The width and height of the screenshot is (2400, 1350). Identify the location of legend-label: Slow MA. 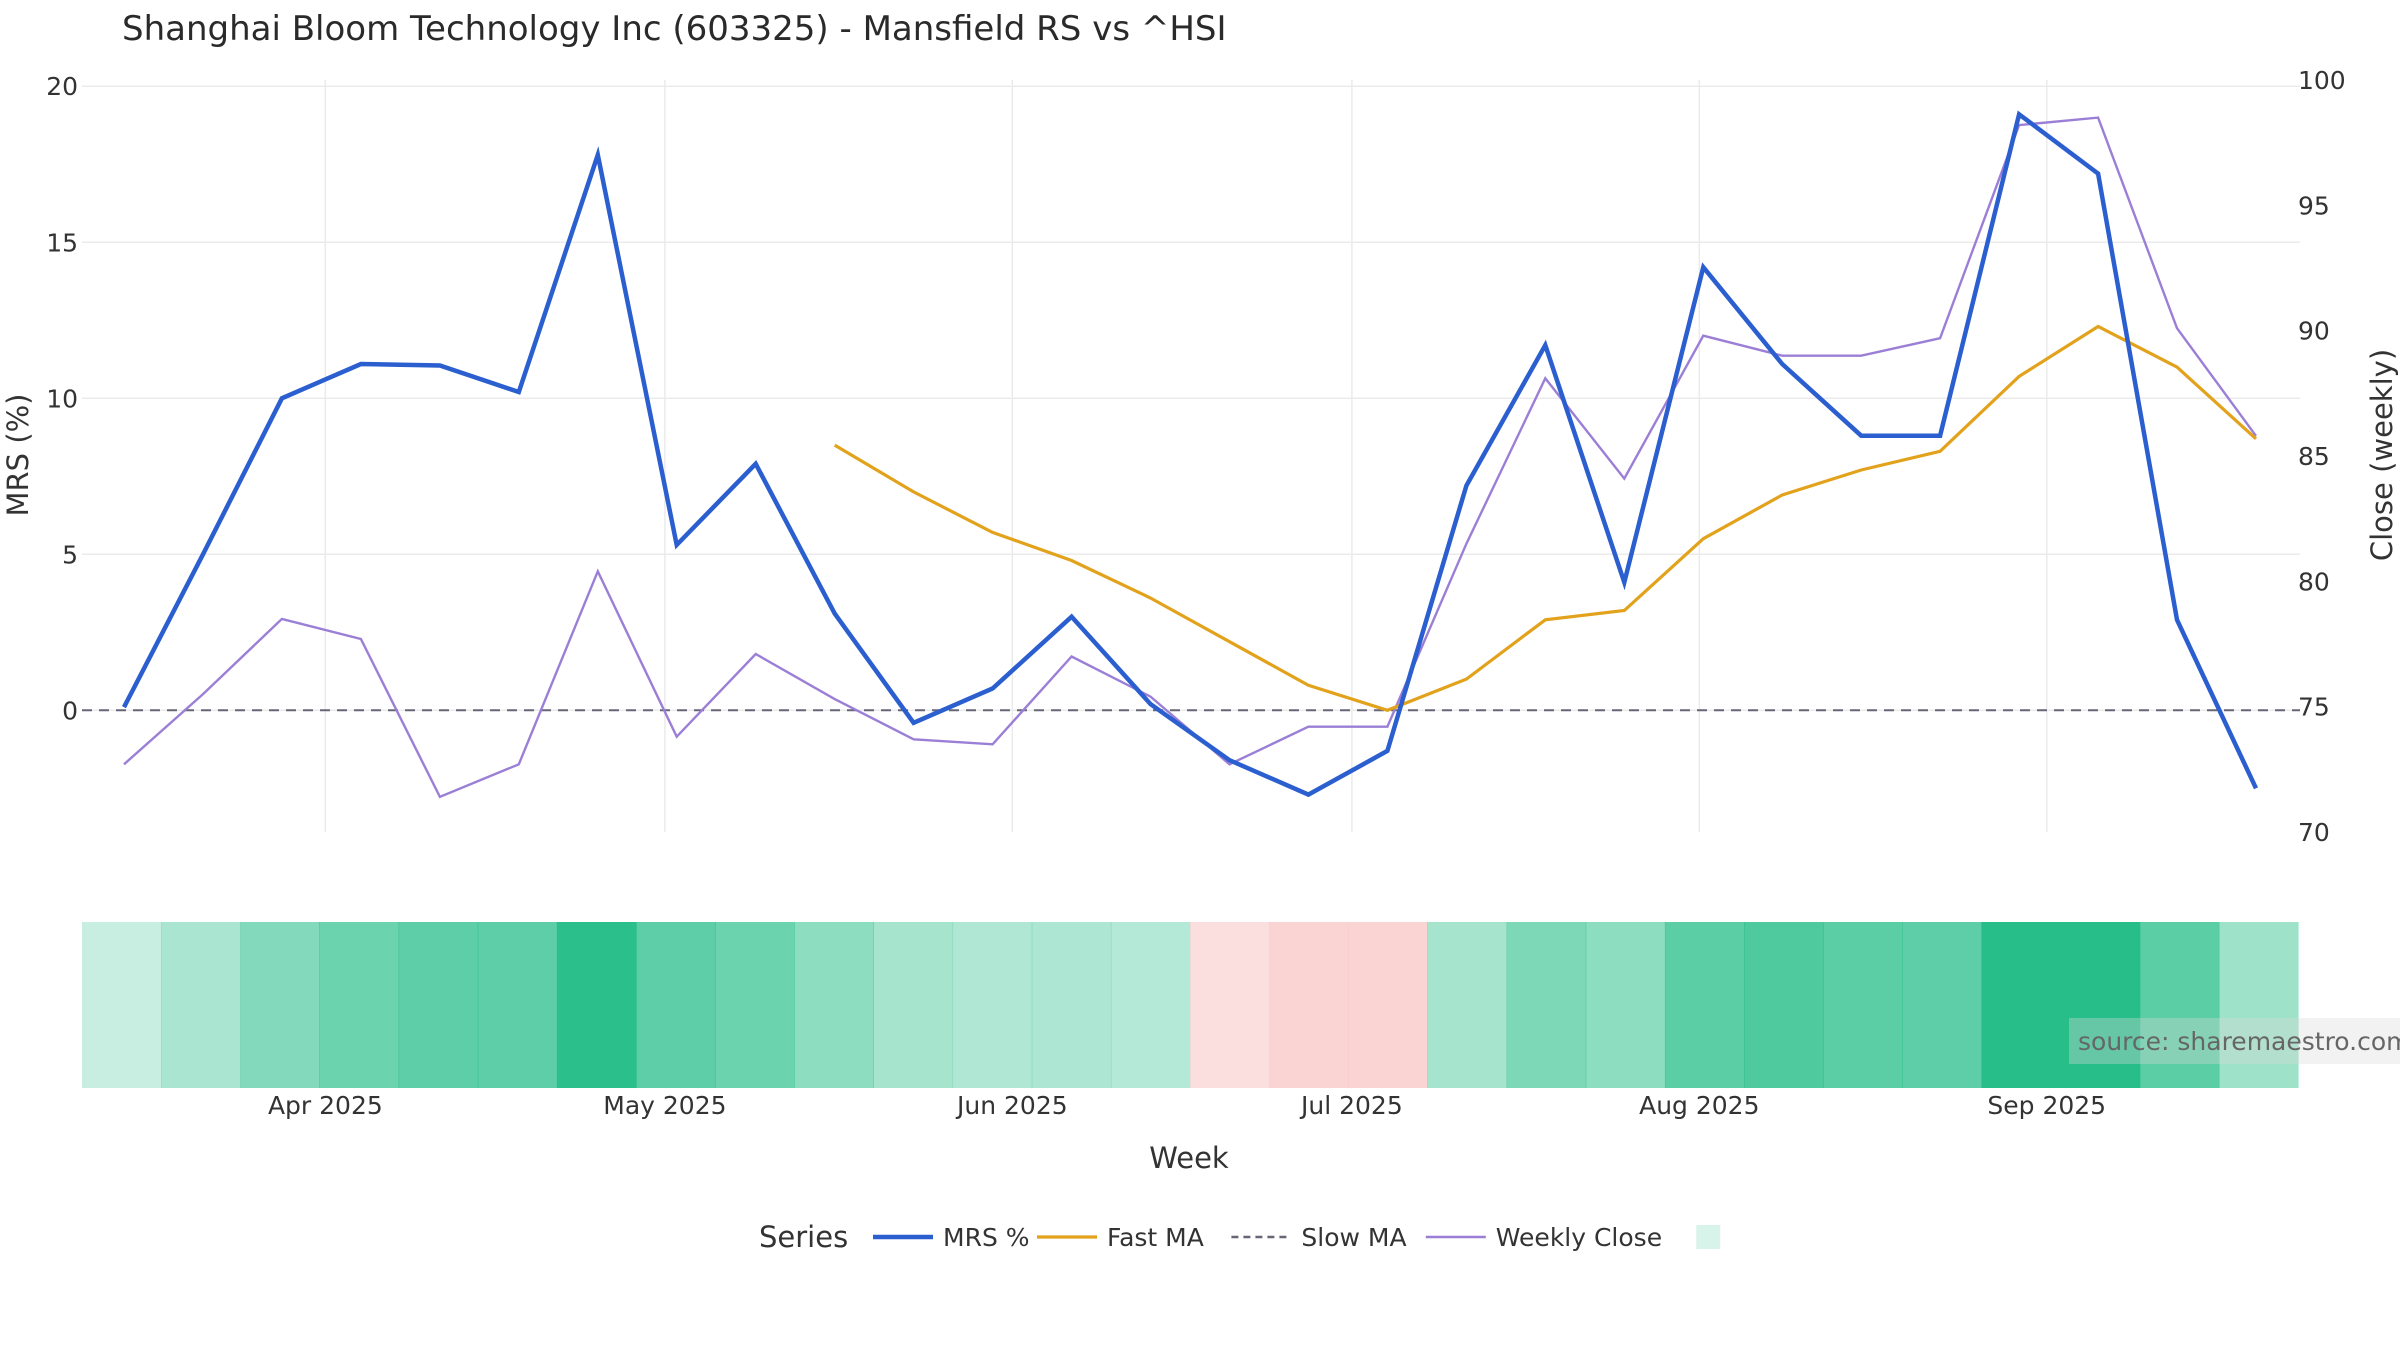
(1353, 1237).